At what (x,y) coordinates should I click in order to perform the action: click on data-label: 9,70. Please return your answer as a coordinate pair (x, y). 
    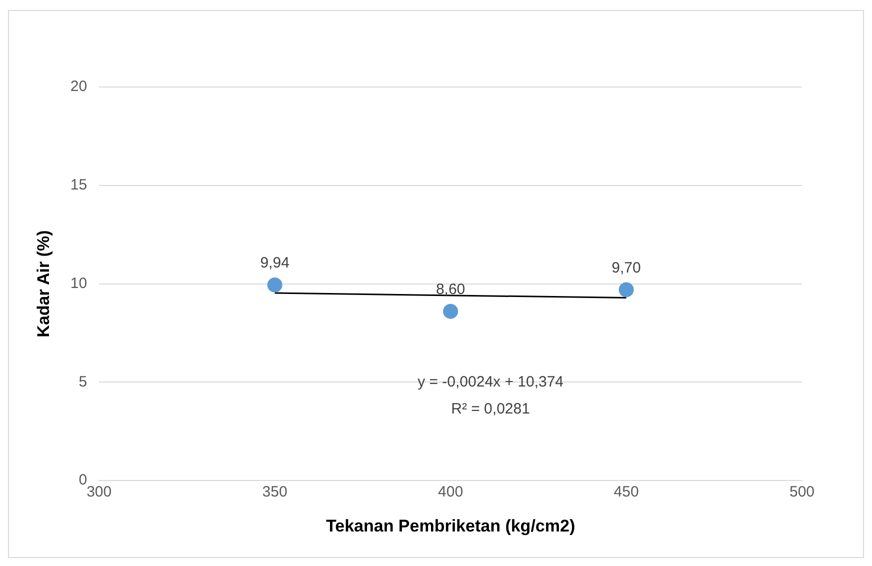
    Looking at the image, I should click on (626, 267).